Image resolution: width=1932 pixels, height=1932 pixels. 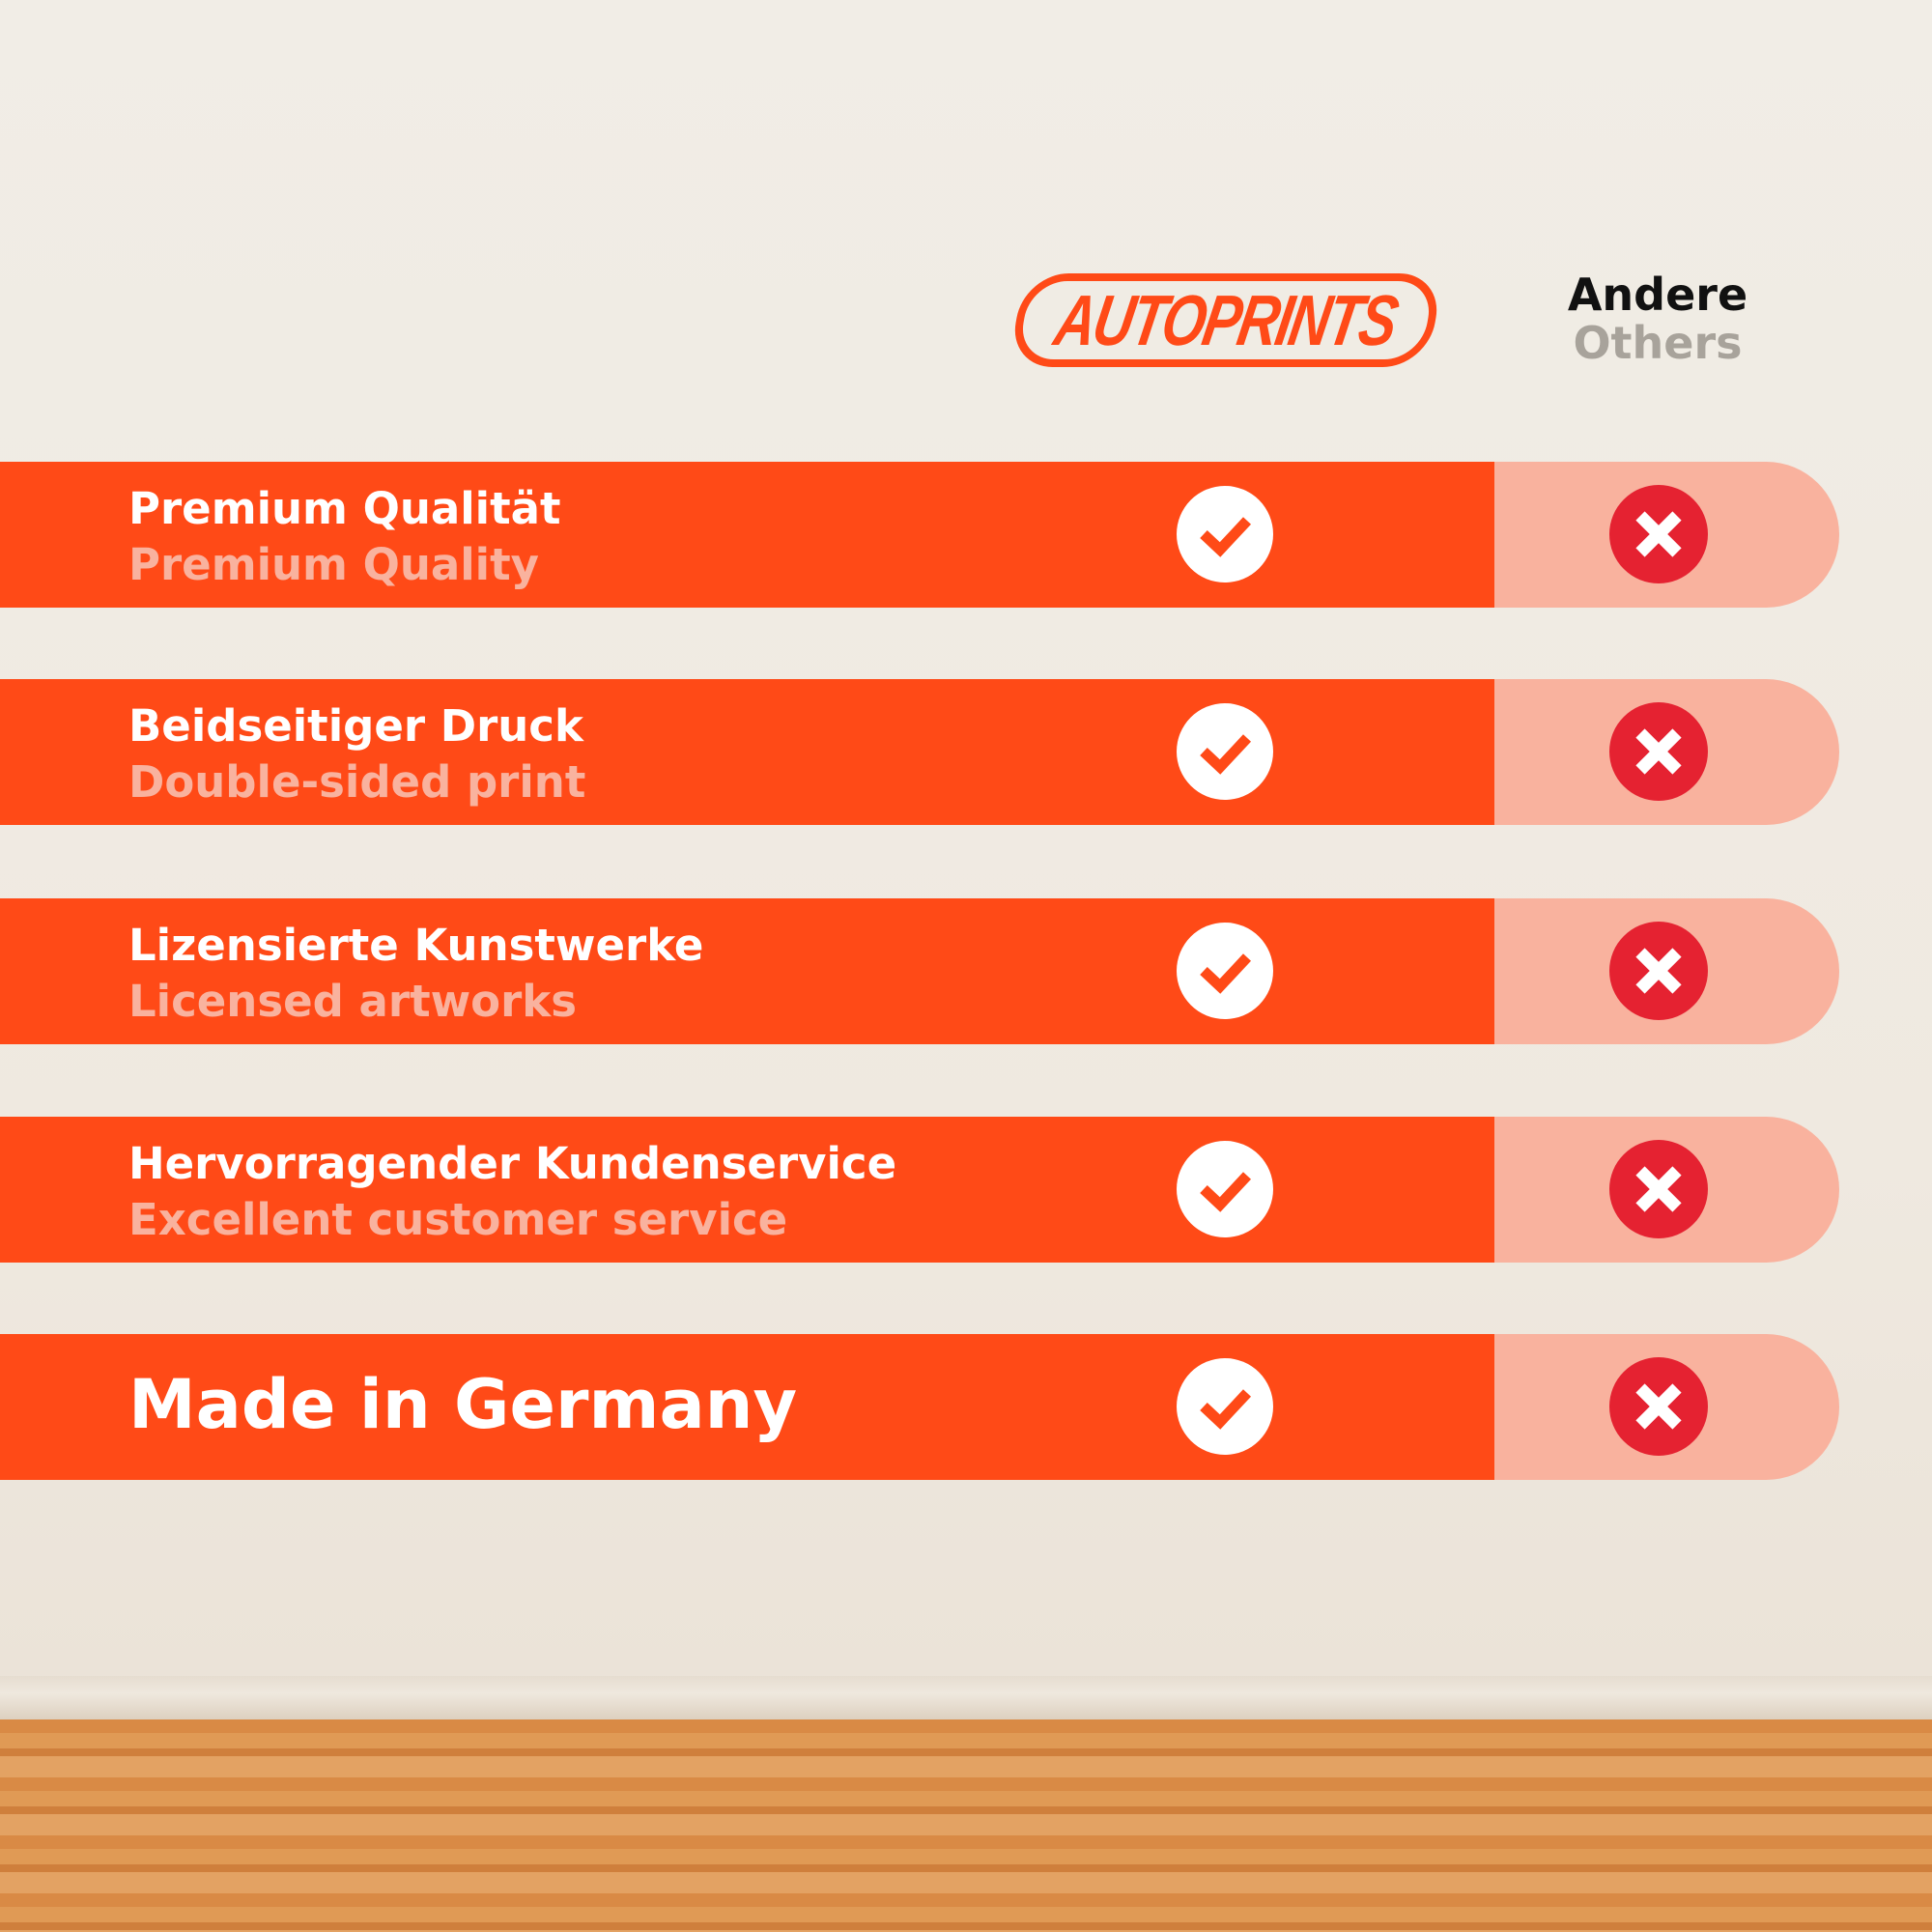 What do you see at coordinates (333, 564) in the screenshot?
I see `feature-en: Premium Quality` at bounding box center [333, 564].